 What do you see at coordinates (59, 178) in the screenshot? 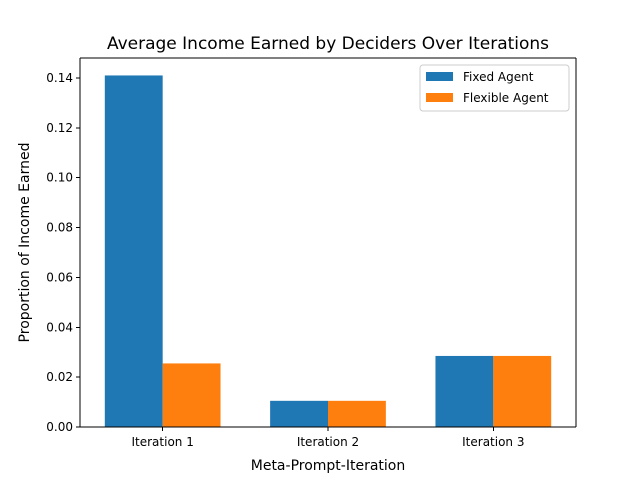
I see `y-tick-label: 0.10` at bounding box center [59, 178].